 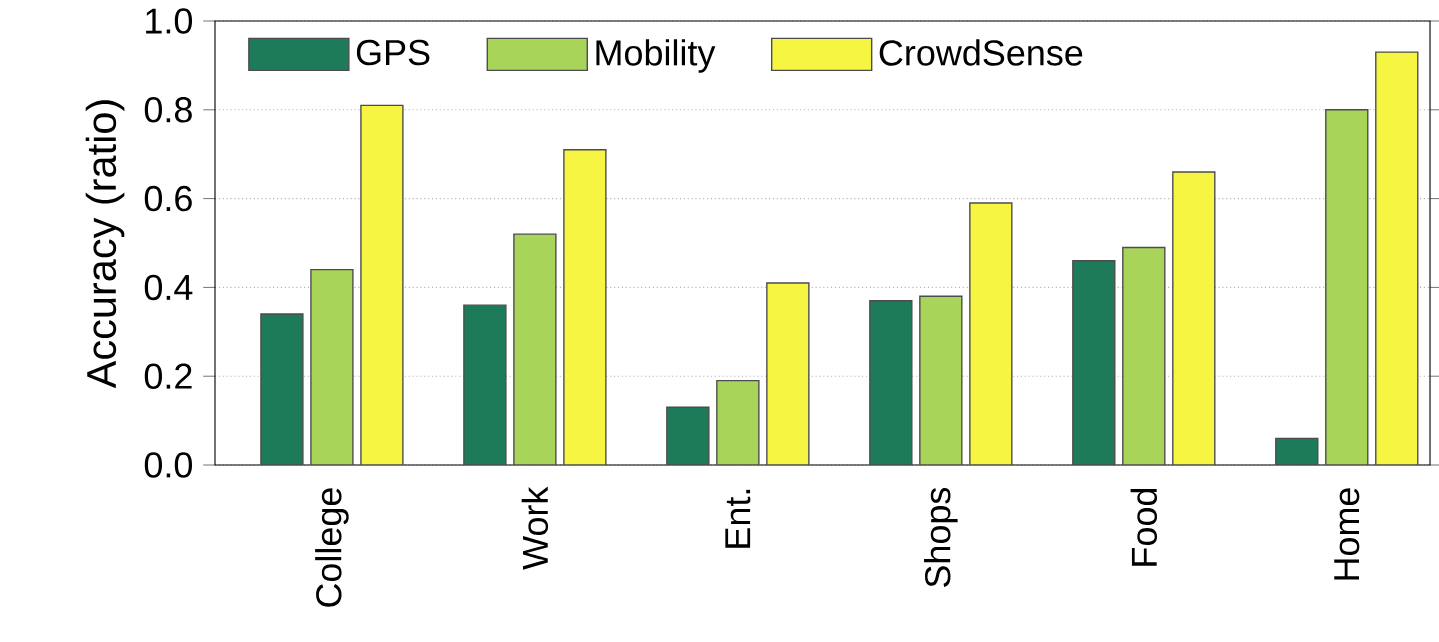 I want to click on legend-label: CrowdSense, so click(x=981, y=52).